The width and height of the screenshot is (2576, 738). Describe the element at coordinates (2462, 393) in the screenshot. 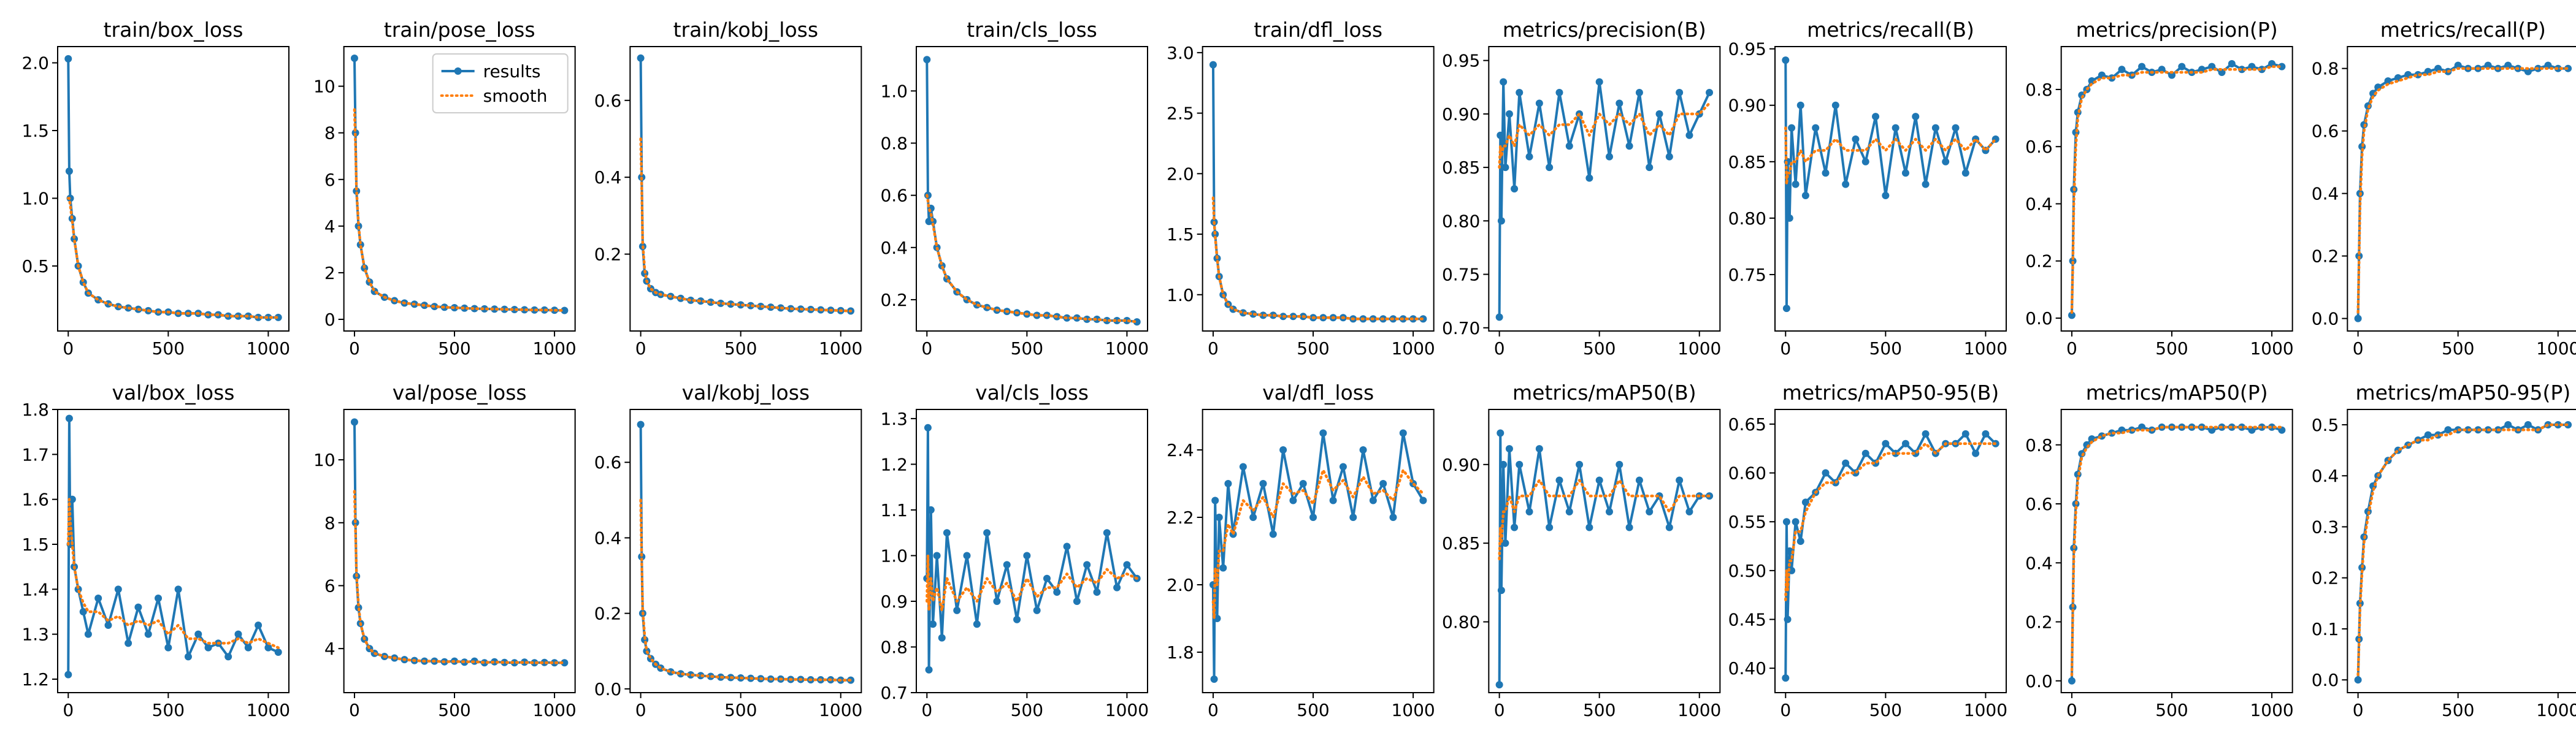

I see `chart-title: metrics/mAP50-95(P)` at that location.